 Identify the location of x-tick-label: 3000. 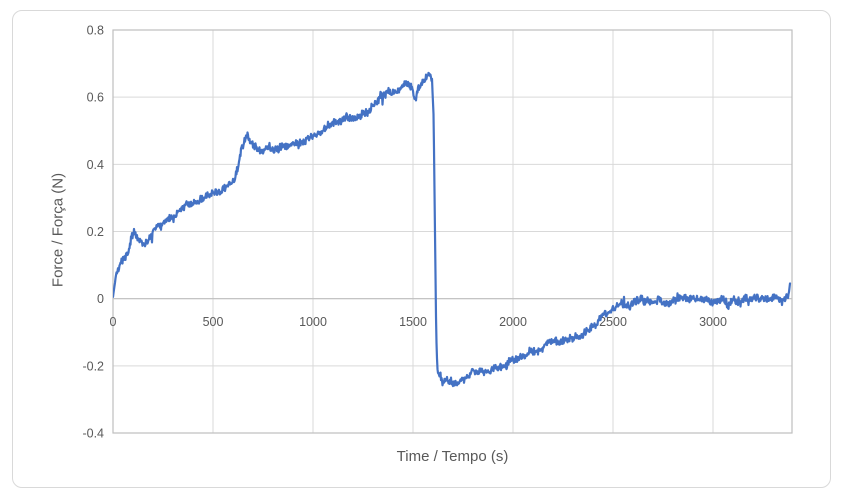
(713, 322).